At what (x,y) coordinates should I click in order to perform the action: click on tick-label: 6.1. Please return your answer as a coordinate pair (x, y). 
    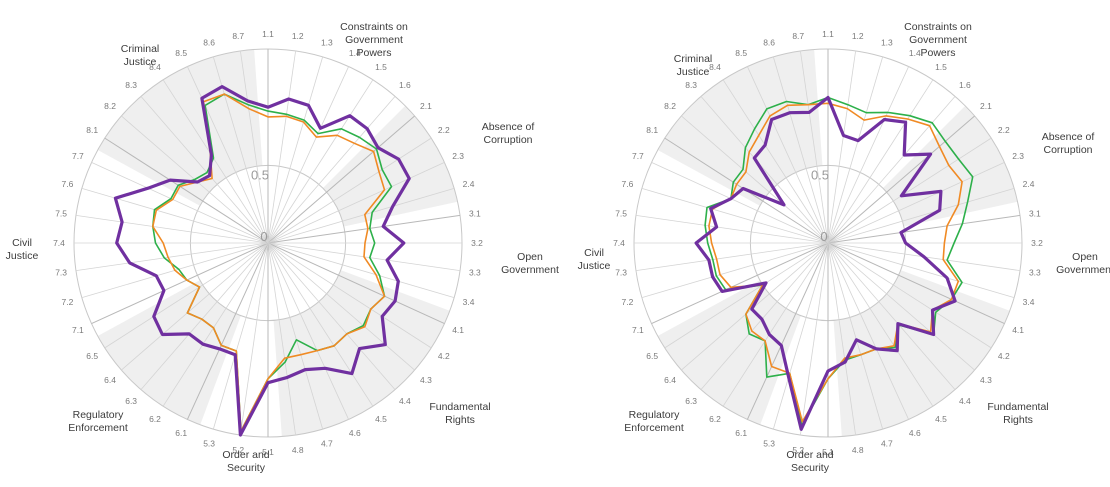
    Looking at the image, I should click on (741, 433).